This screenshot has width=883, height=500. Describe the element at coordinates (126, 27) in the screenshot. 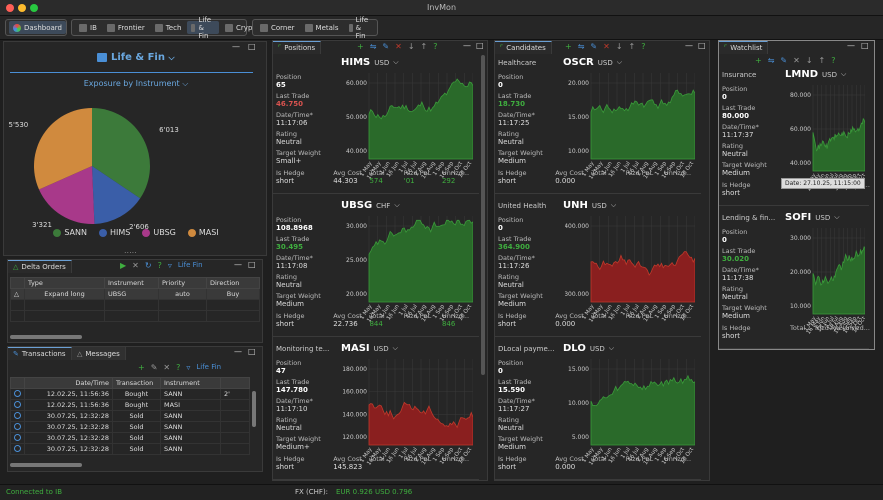

I see `toolbar-button-frontier: Frontier` at that location.